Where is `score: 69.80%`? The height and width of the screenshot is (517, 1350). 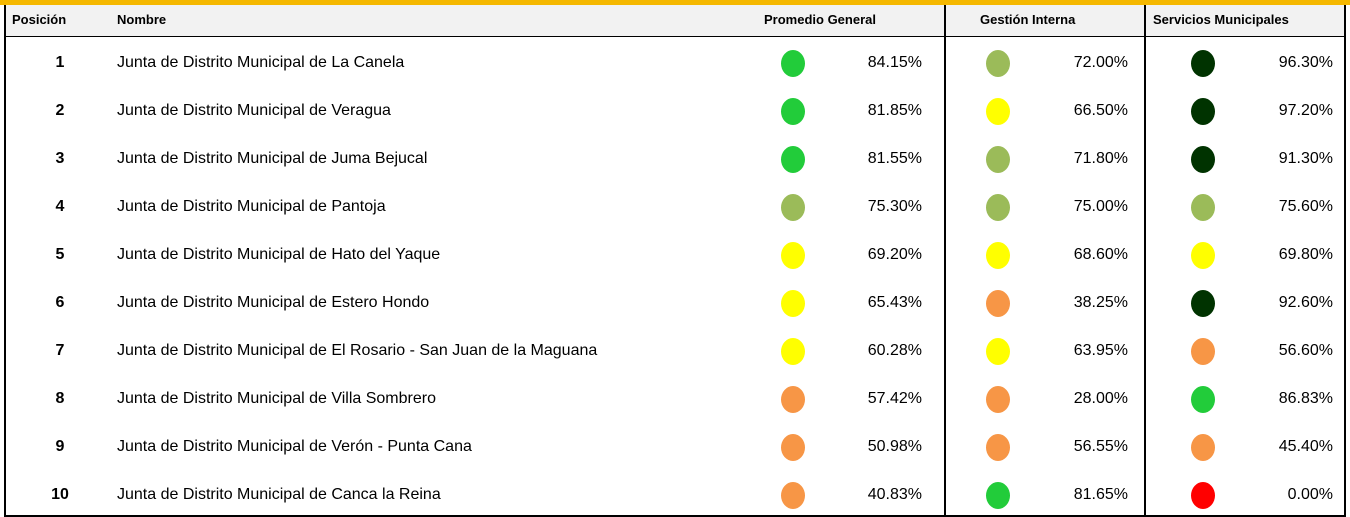
score: 69.80% is located at coordinates (1305, 254).